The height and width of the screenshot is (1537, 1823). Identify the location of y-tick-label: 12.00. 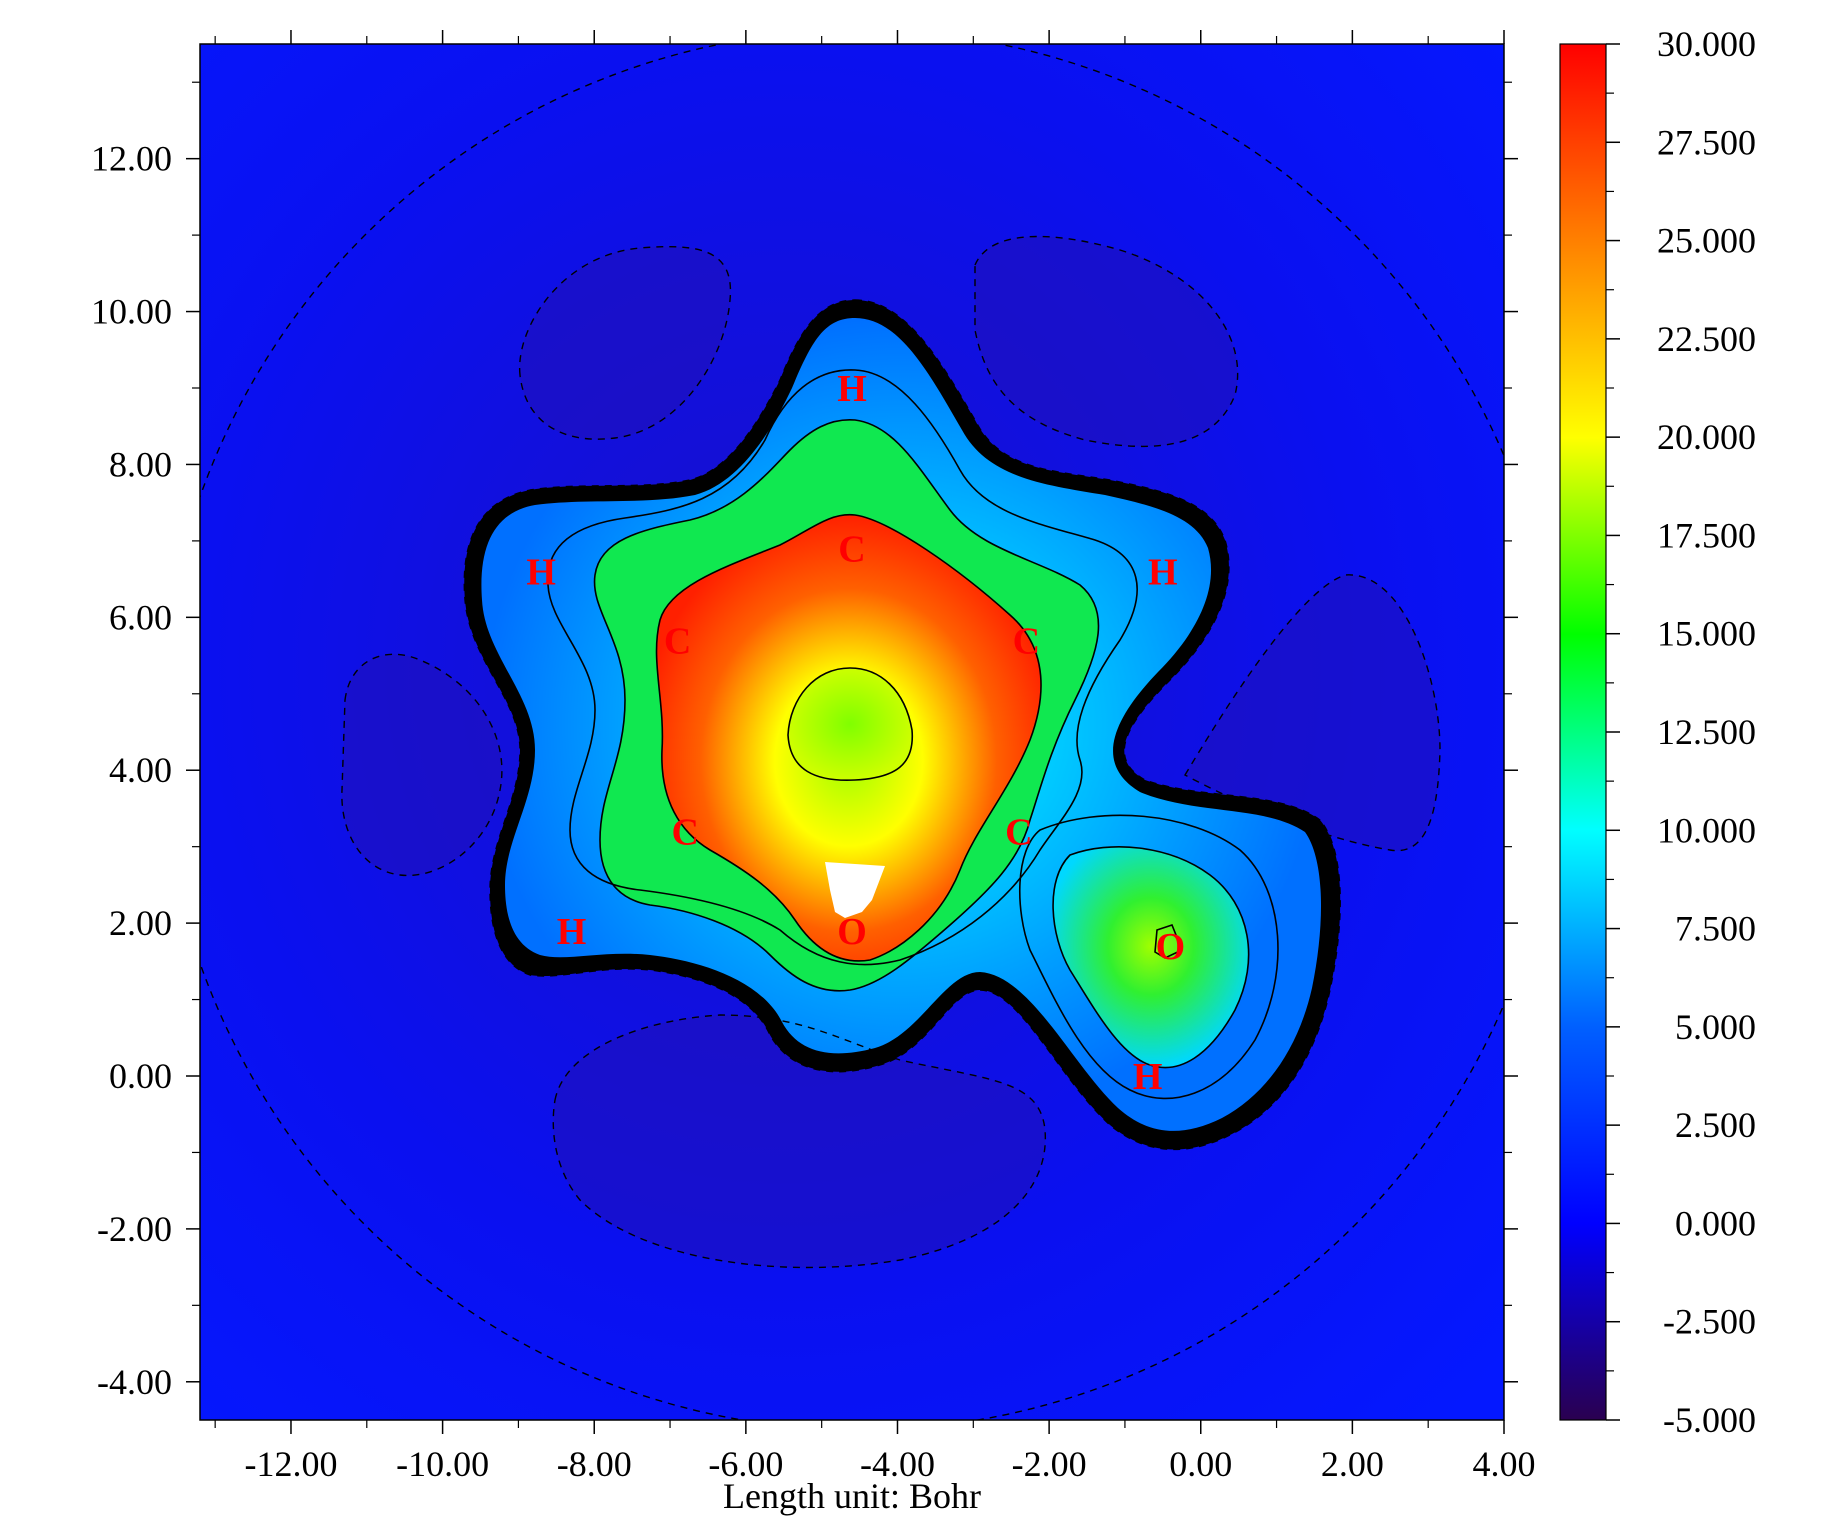
(131, 159).